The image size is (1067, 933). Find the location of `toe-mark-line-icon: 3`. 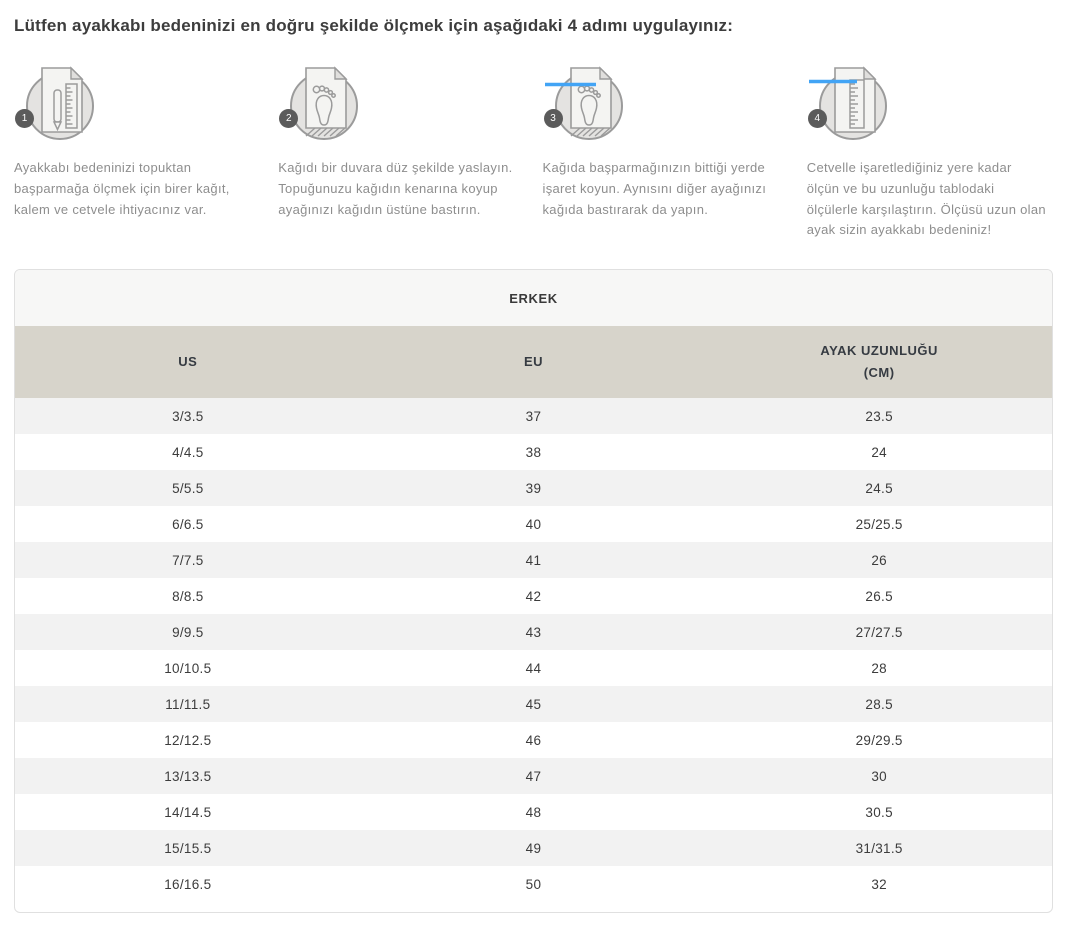

toe-mark-line-icon: 3 is located at coordinates (589, 102).